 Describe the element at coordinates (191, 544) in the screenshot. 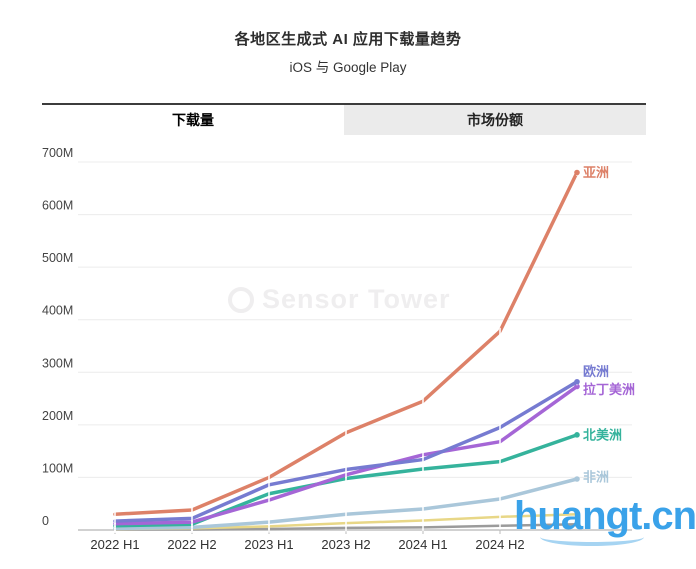

I see `x-tick-label: 2022 H2` at that location.